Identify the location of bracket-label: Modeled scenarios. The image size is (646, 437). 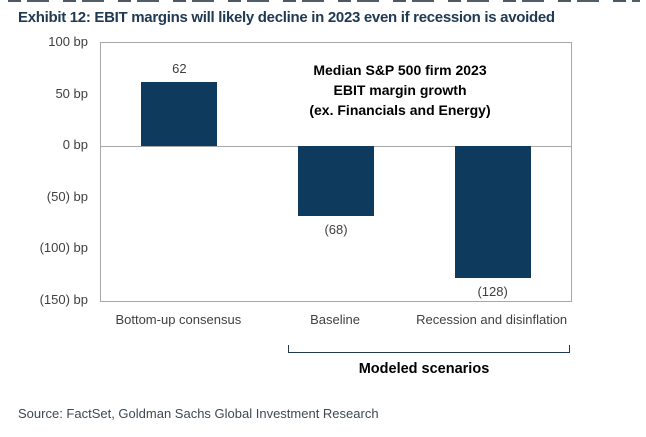
(424, 369).